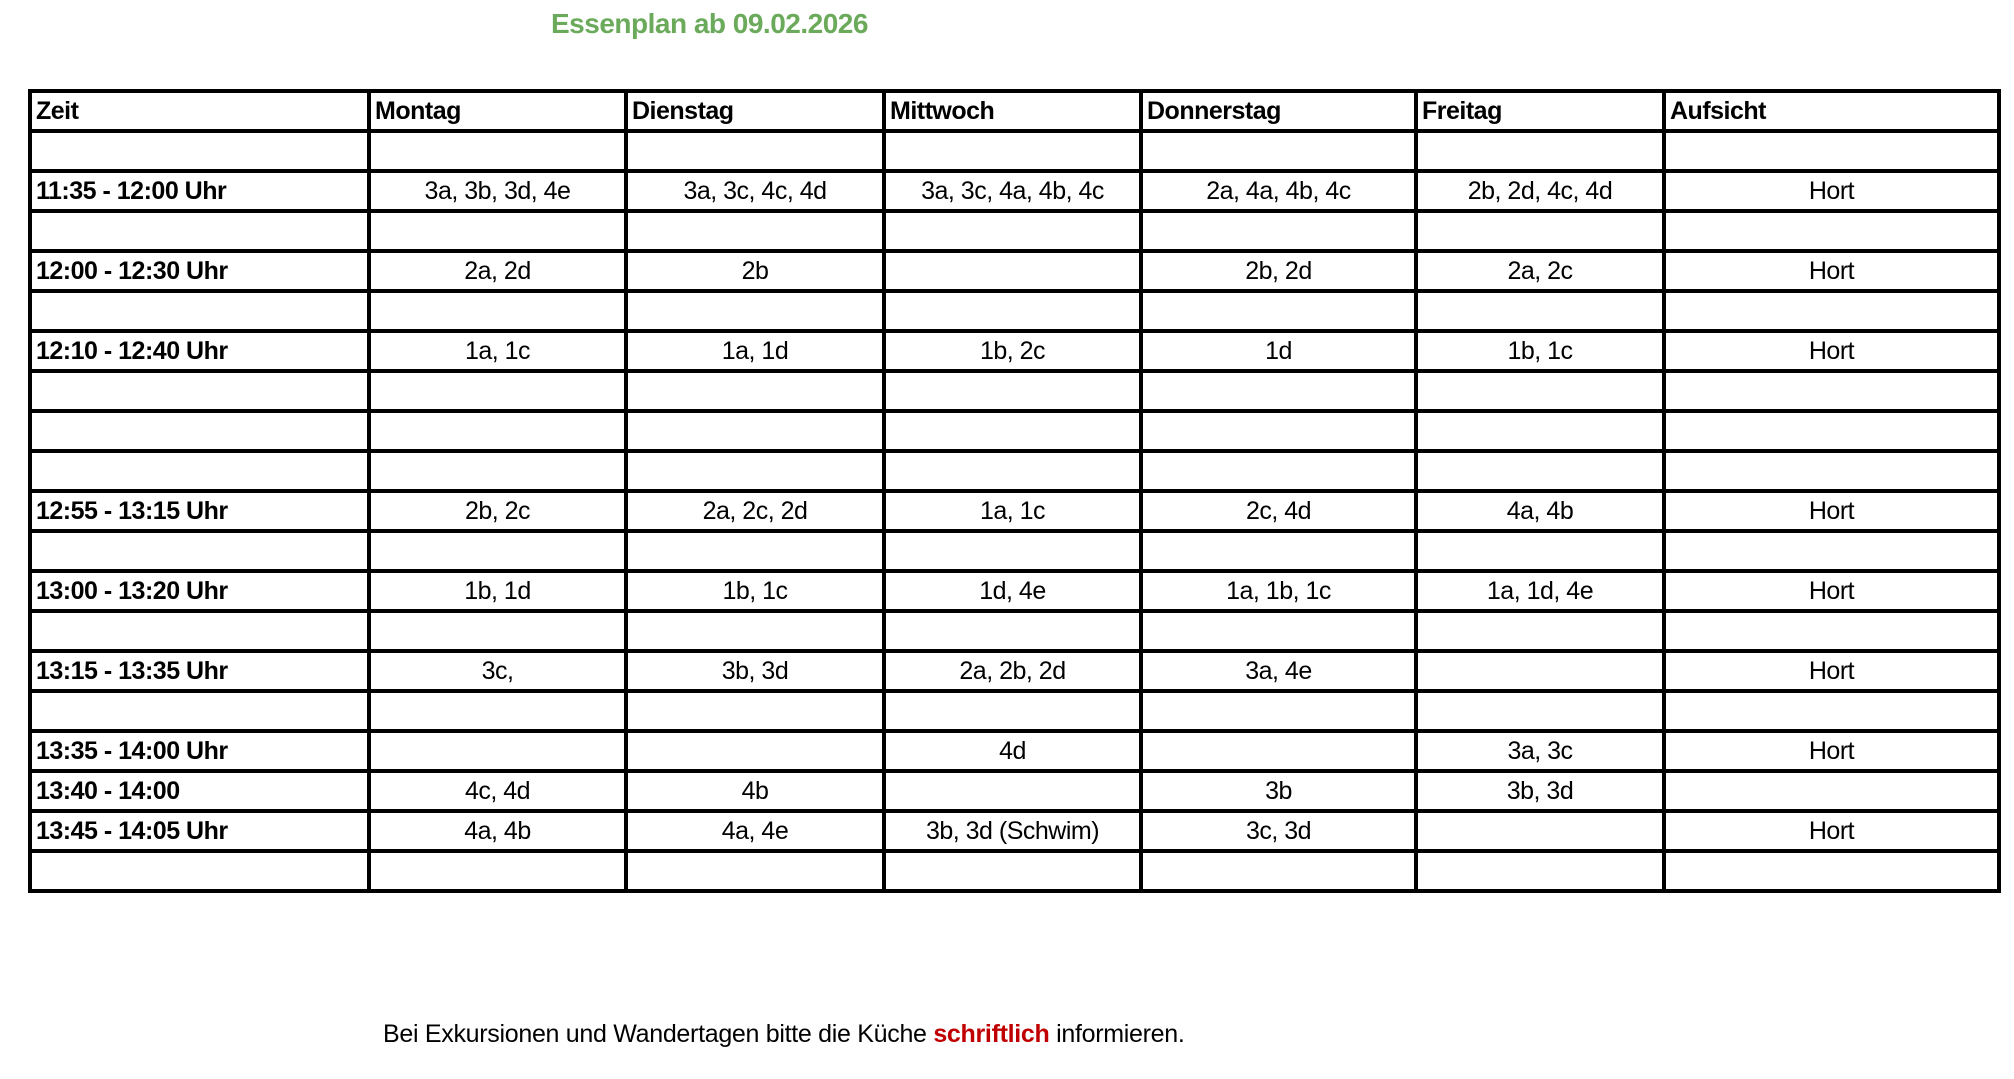  I want to click on table-cell: 3a, 3c, 4c, 4d, so click(755, 191).